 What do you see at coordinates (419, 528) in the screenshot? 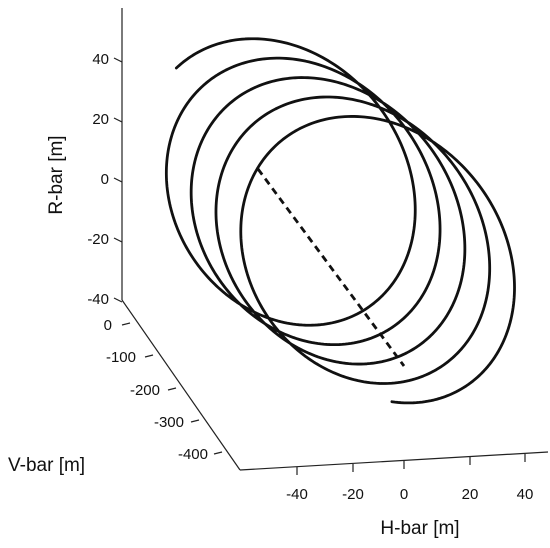
I see `h-axis-title: H-bar [m]` at bounding box center [419, 528].